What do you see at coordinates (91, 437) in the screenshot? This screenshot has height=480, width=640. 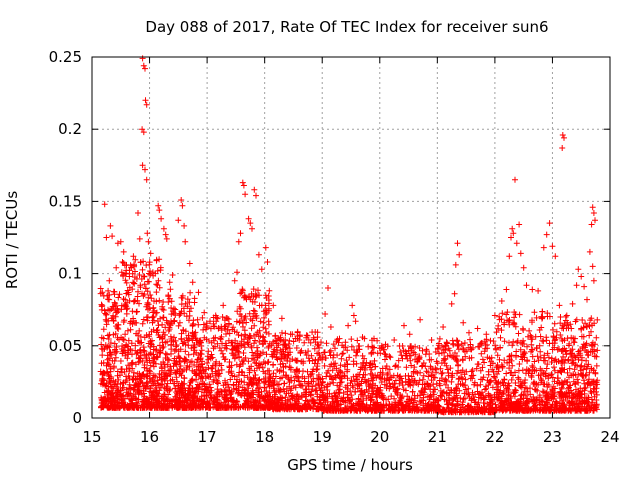 I see `x-tick-label: 15` at bounding box center [91, 437].